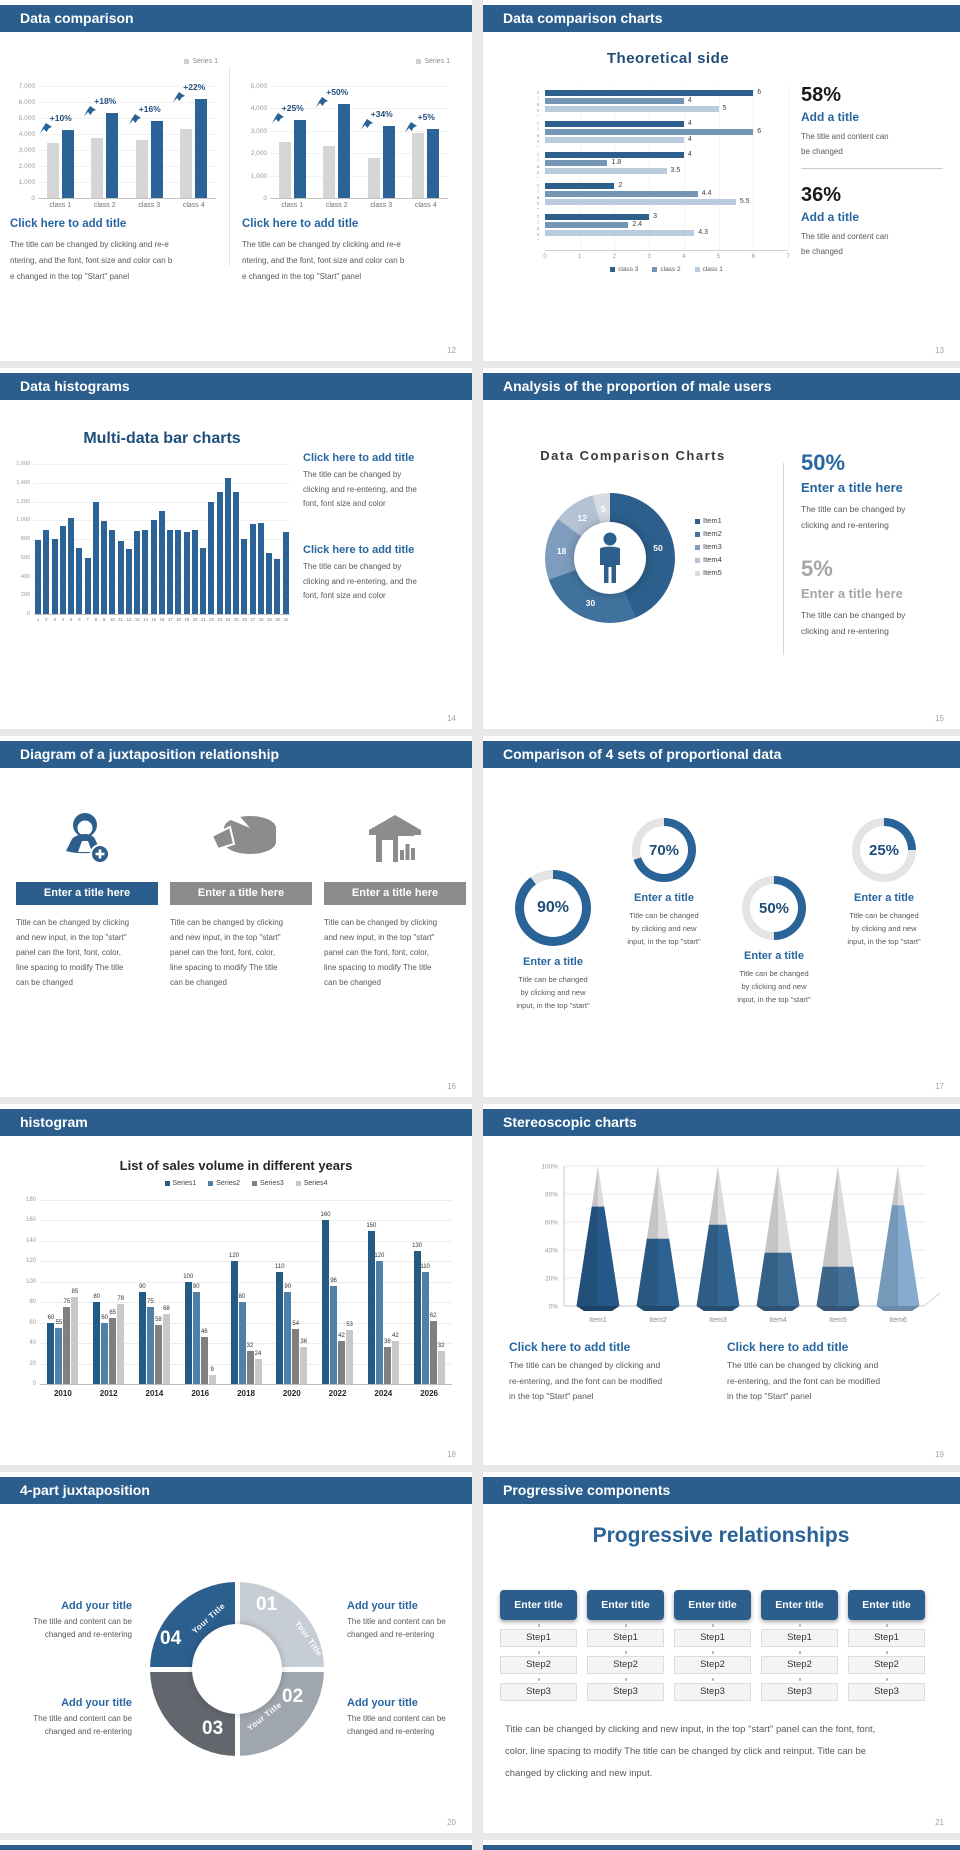 The image size is (960, 1850). What do you see at coordinates (220, 619) in the screenshot?
I see `x-tick-label: 23` at bounding box center [220, 619].